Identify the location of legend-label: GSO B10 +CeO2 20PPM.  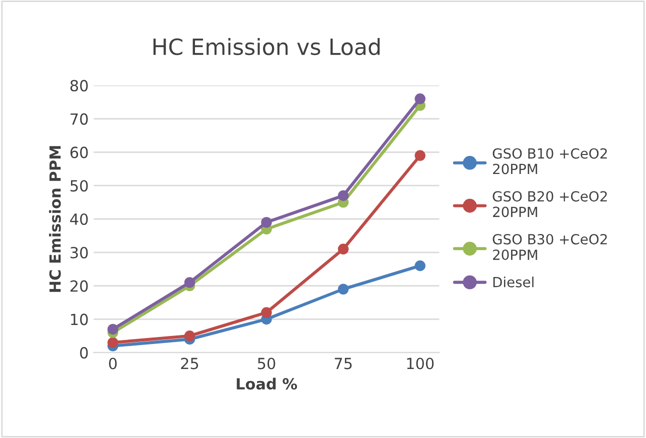
(549, 161).